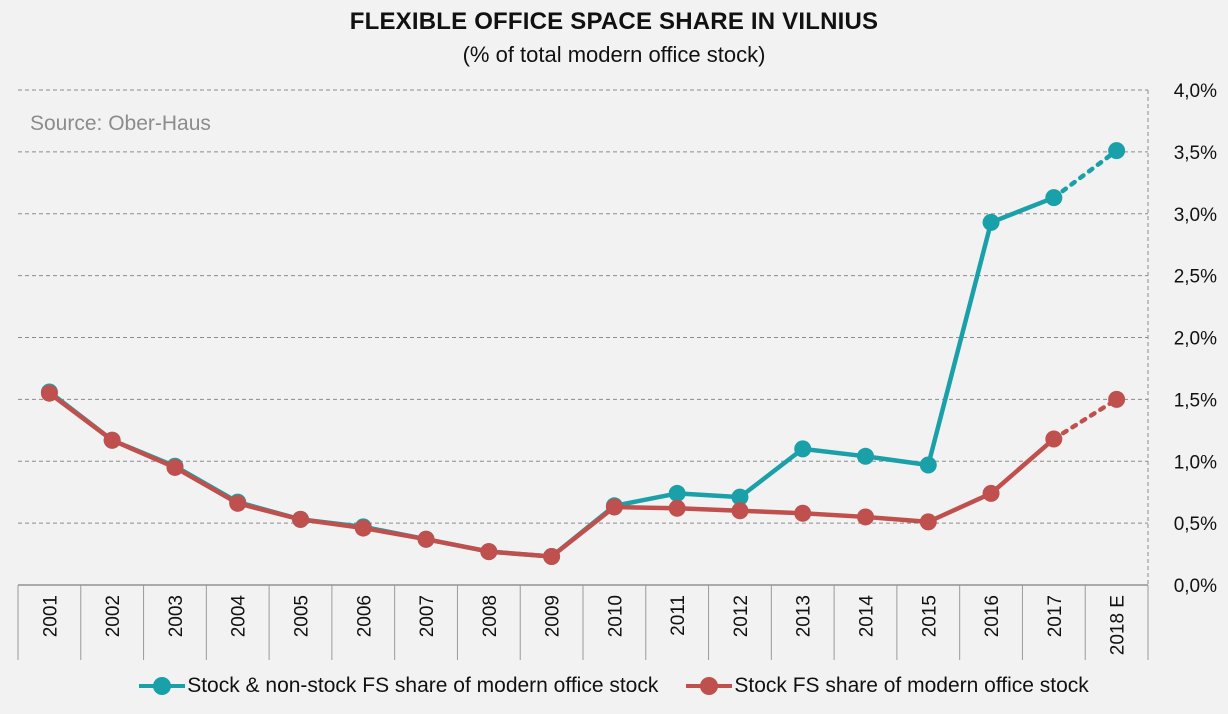 This screenshot has width=1228, height=714. I want to click on chart-title: FLEXIBLE OFFICE SPACE SHARE IN VILNIUS, so click(614, 21).